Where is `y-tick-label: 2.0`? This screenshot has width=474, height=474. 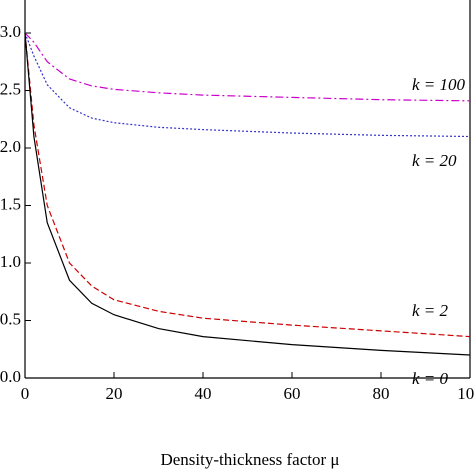 y-tick-label: 2.0 is located at coordinates (10, 146).